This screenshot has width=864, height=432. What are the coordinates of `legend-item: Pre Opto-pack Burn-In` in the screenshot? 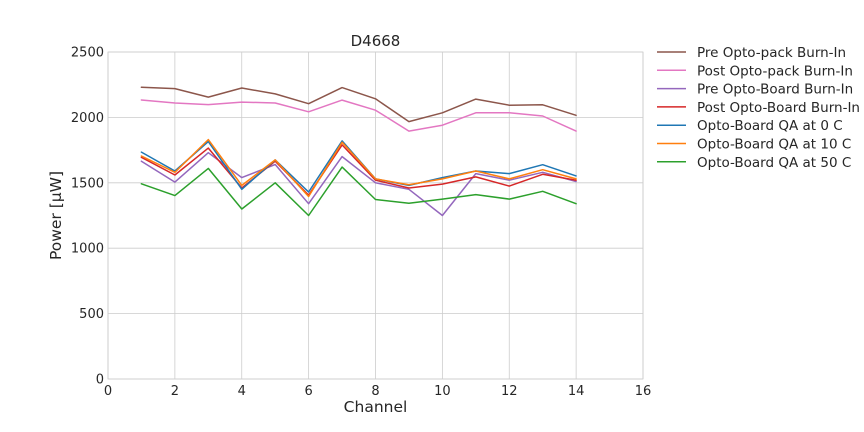 It's located at (751, 53).